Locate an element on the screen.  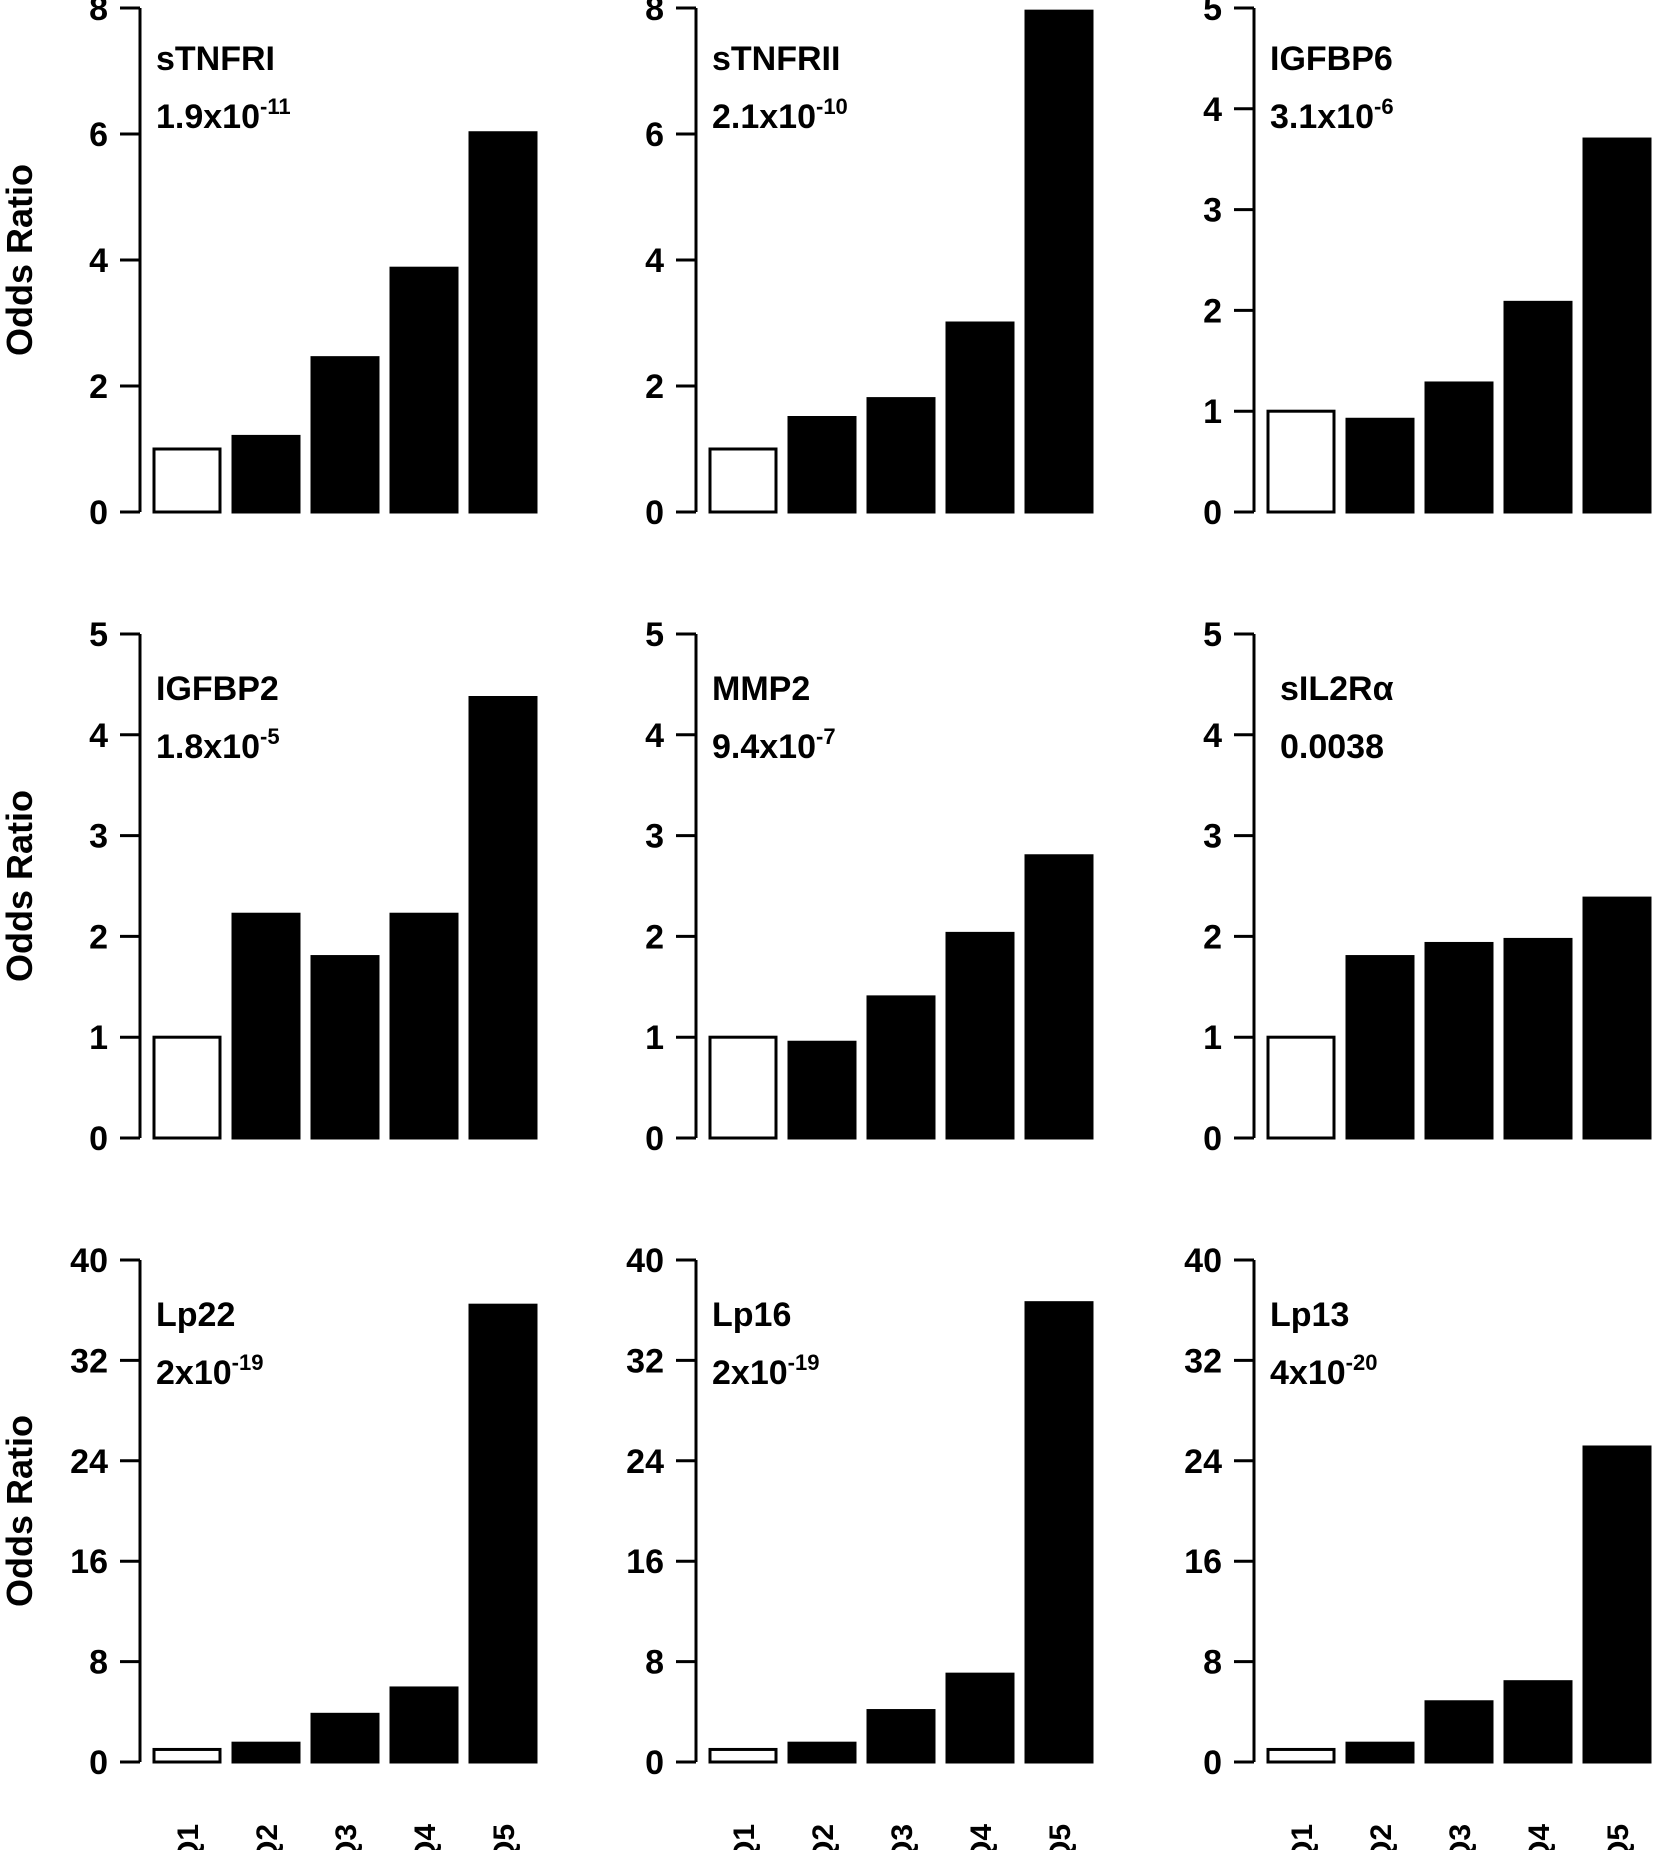
chart-panel-4: 0 1 2 3 4 5 Odds Ratio IGFBP2 1.8x10⁻⁵ is located at coordinates (269, 887).